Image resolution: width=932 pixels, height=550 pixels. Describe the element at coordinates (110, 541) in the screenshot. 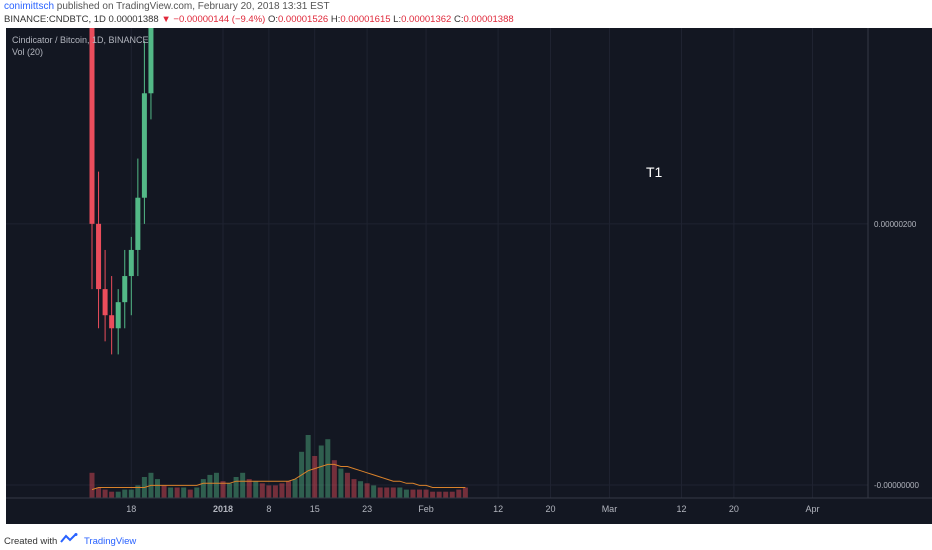

I see `tradingview-brand: TradingView` at that location.